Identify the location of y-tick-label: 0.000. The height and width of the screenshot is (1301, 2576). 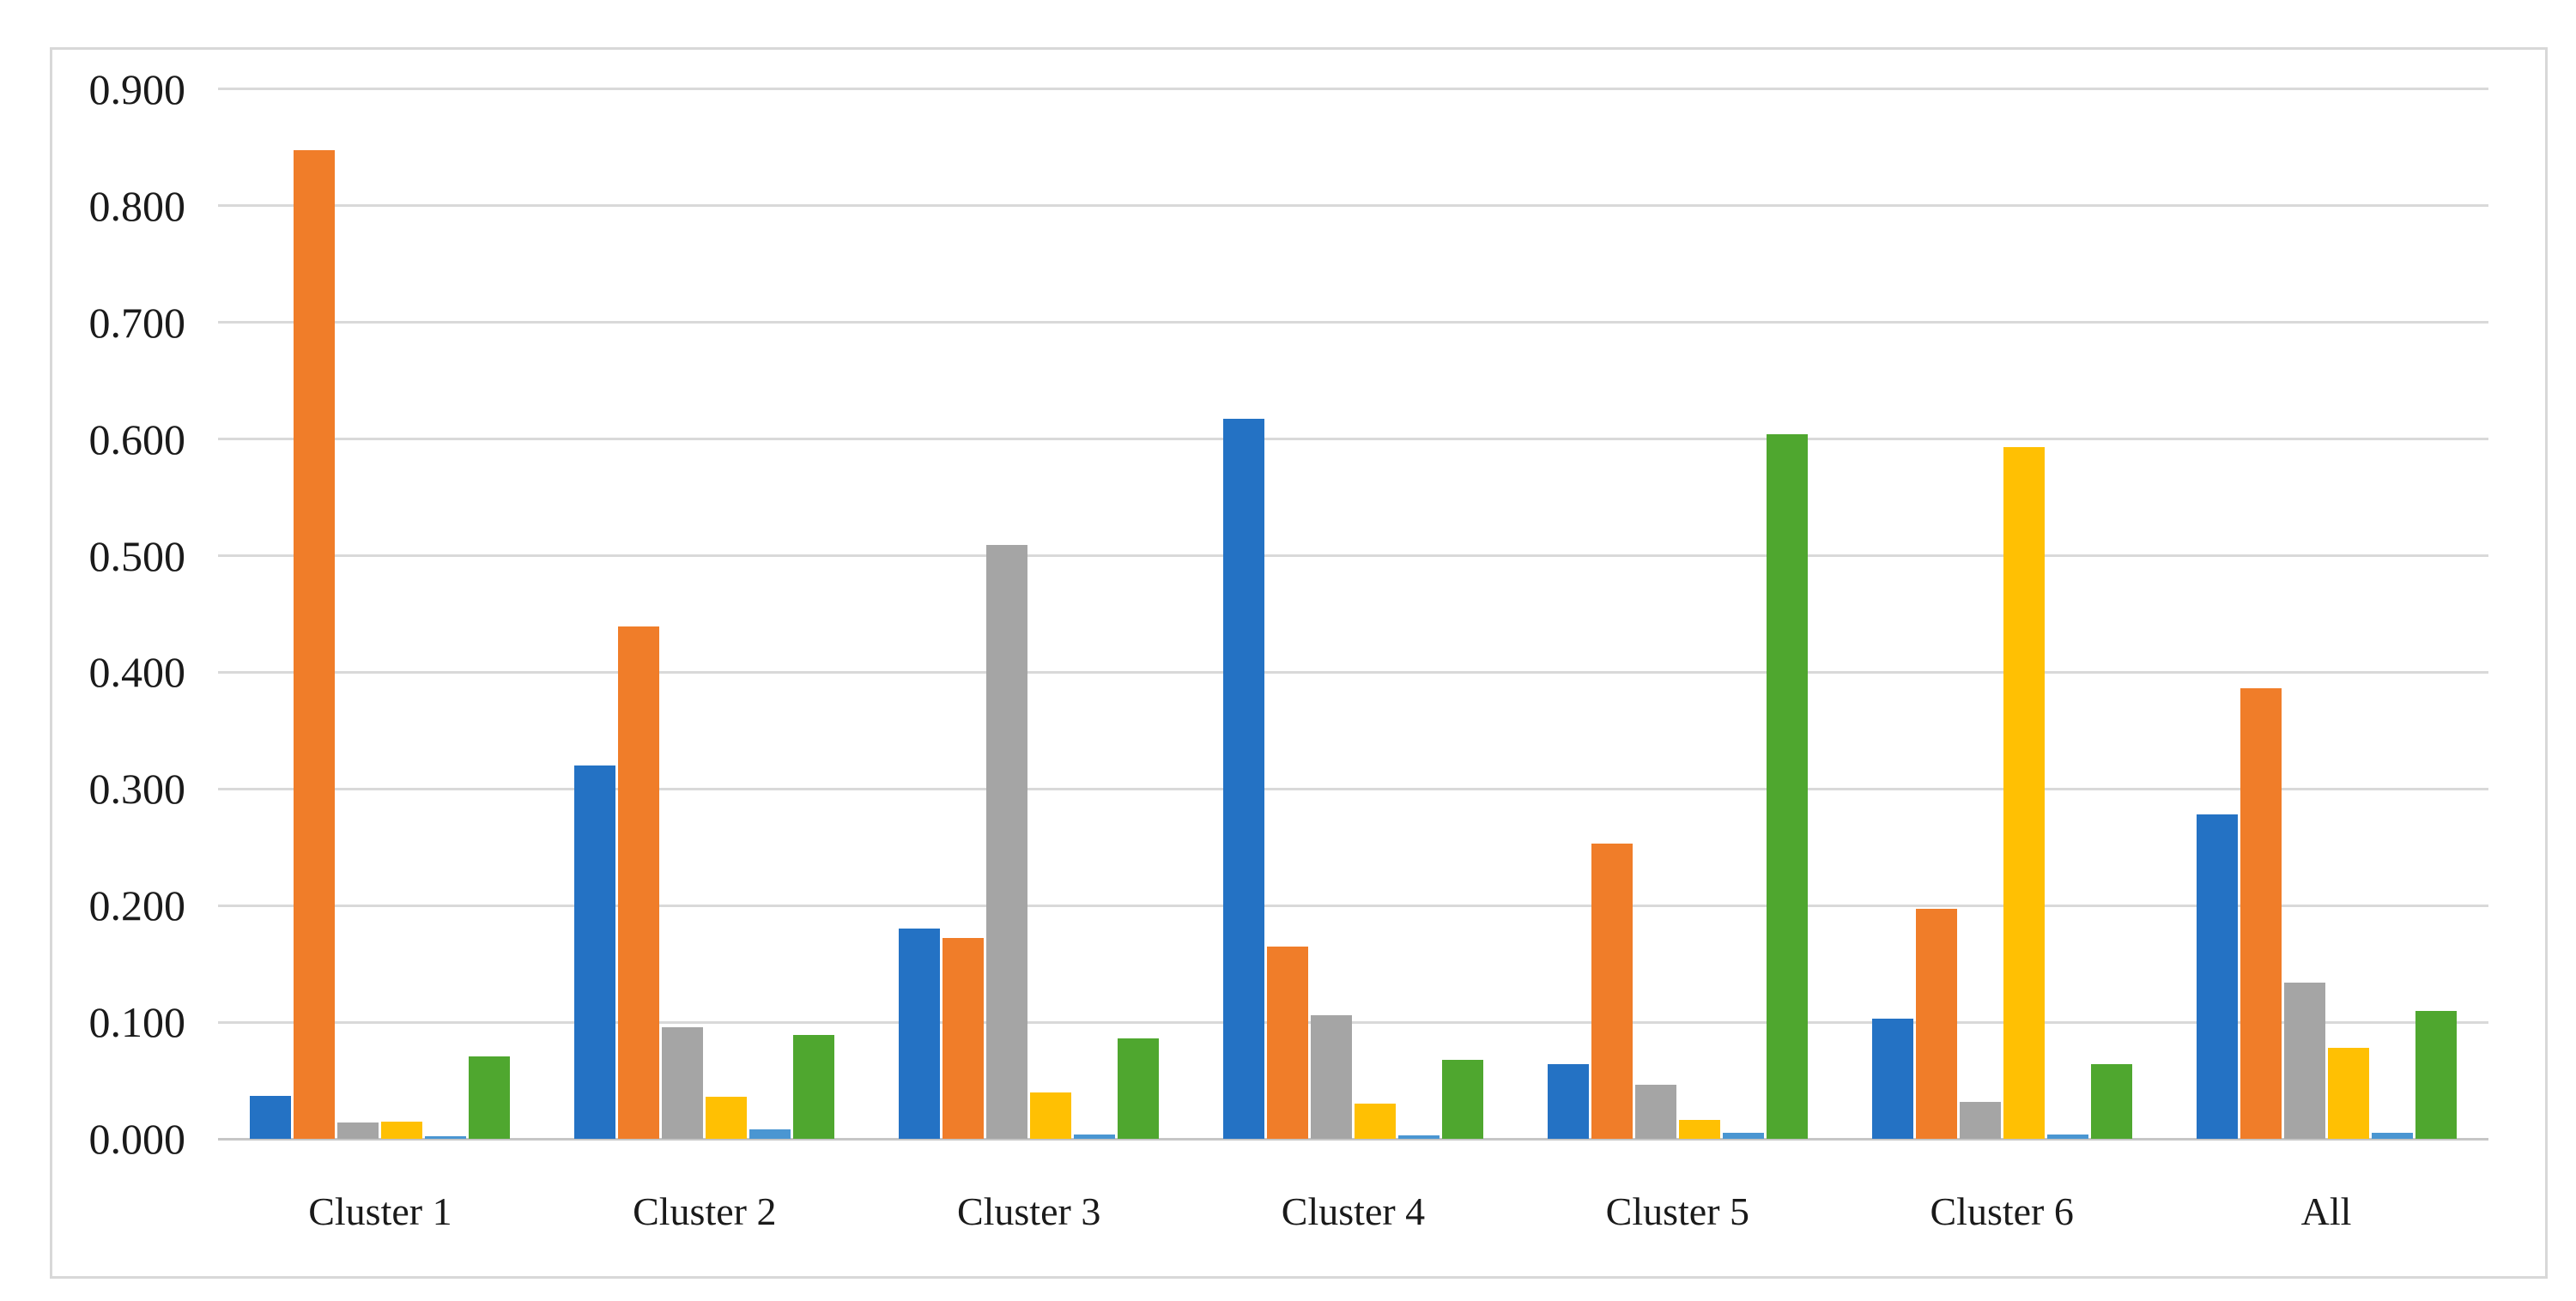
(137, 1139).